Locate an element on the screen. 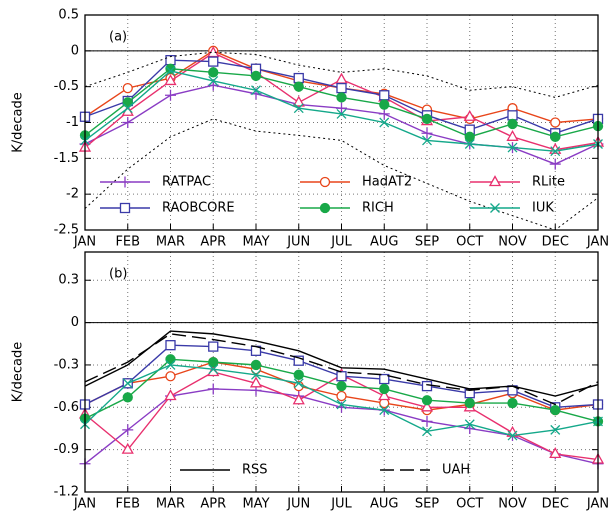  x-tick-label: DEC is located at coordinates (555, 504).